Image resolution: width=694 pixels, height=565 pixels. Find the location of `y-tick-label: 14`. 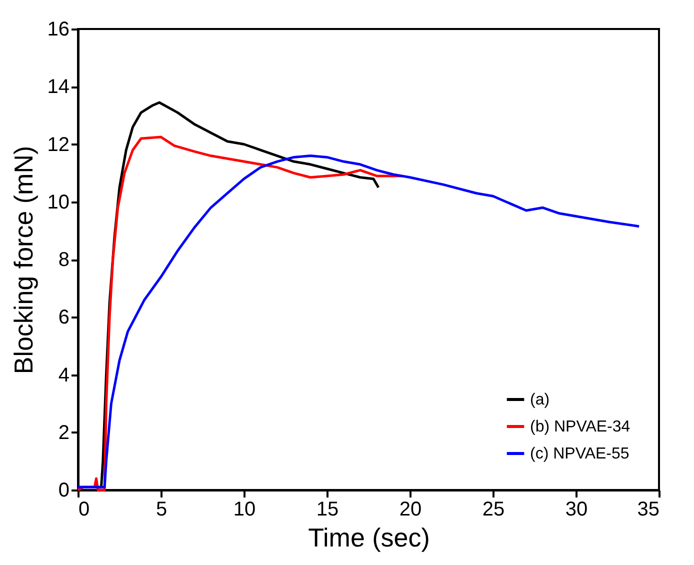

y-tick-label: 14 is located at coordinates (58, 87).